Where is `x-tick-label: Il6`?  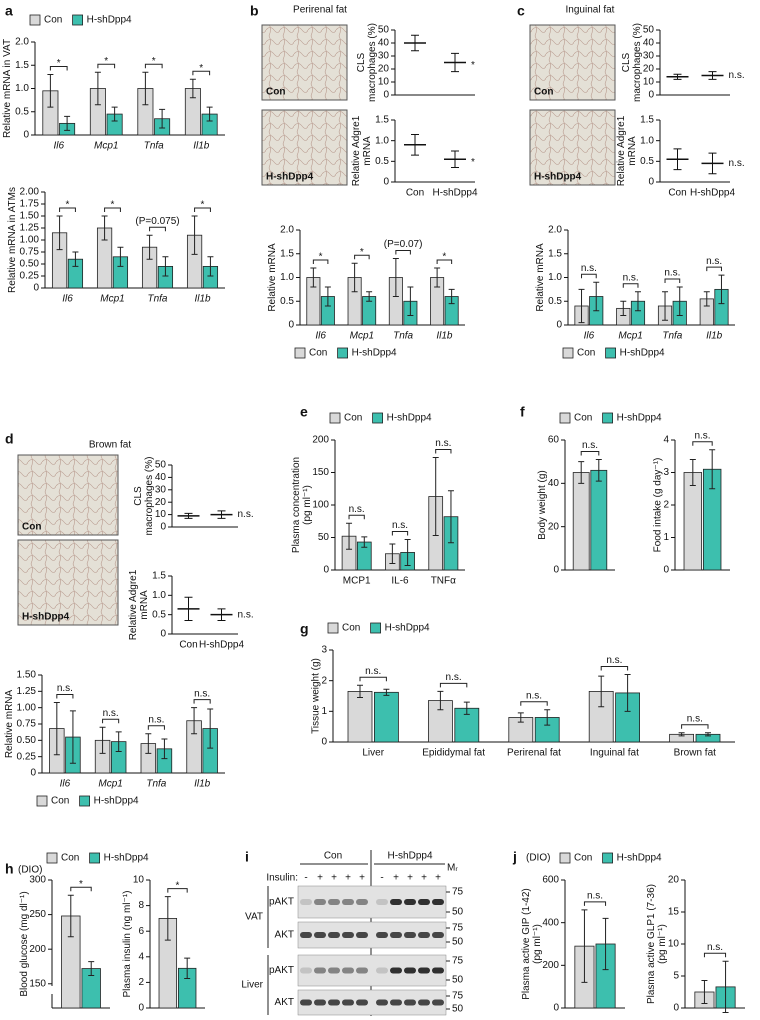
x-tick-label: Il6 is located at coordinates (65, 784).